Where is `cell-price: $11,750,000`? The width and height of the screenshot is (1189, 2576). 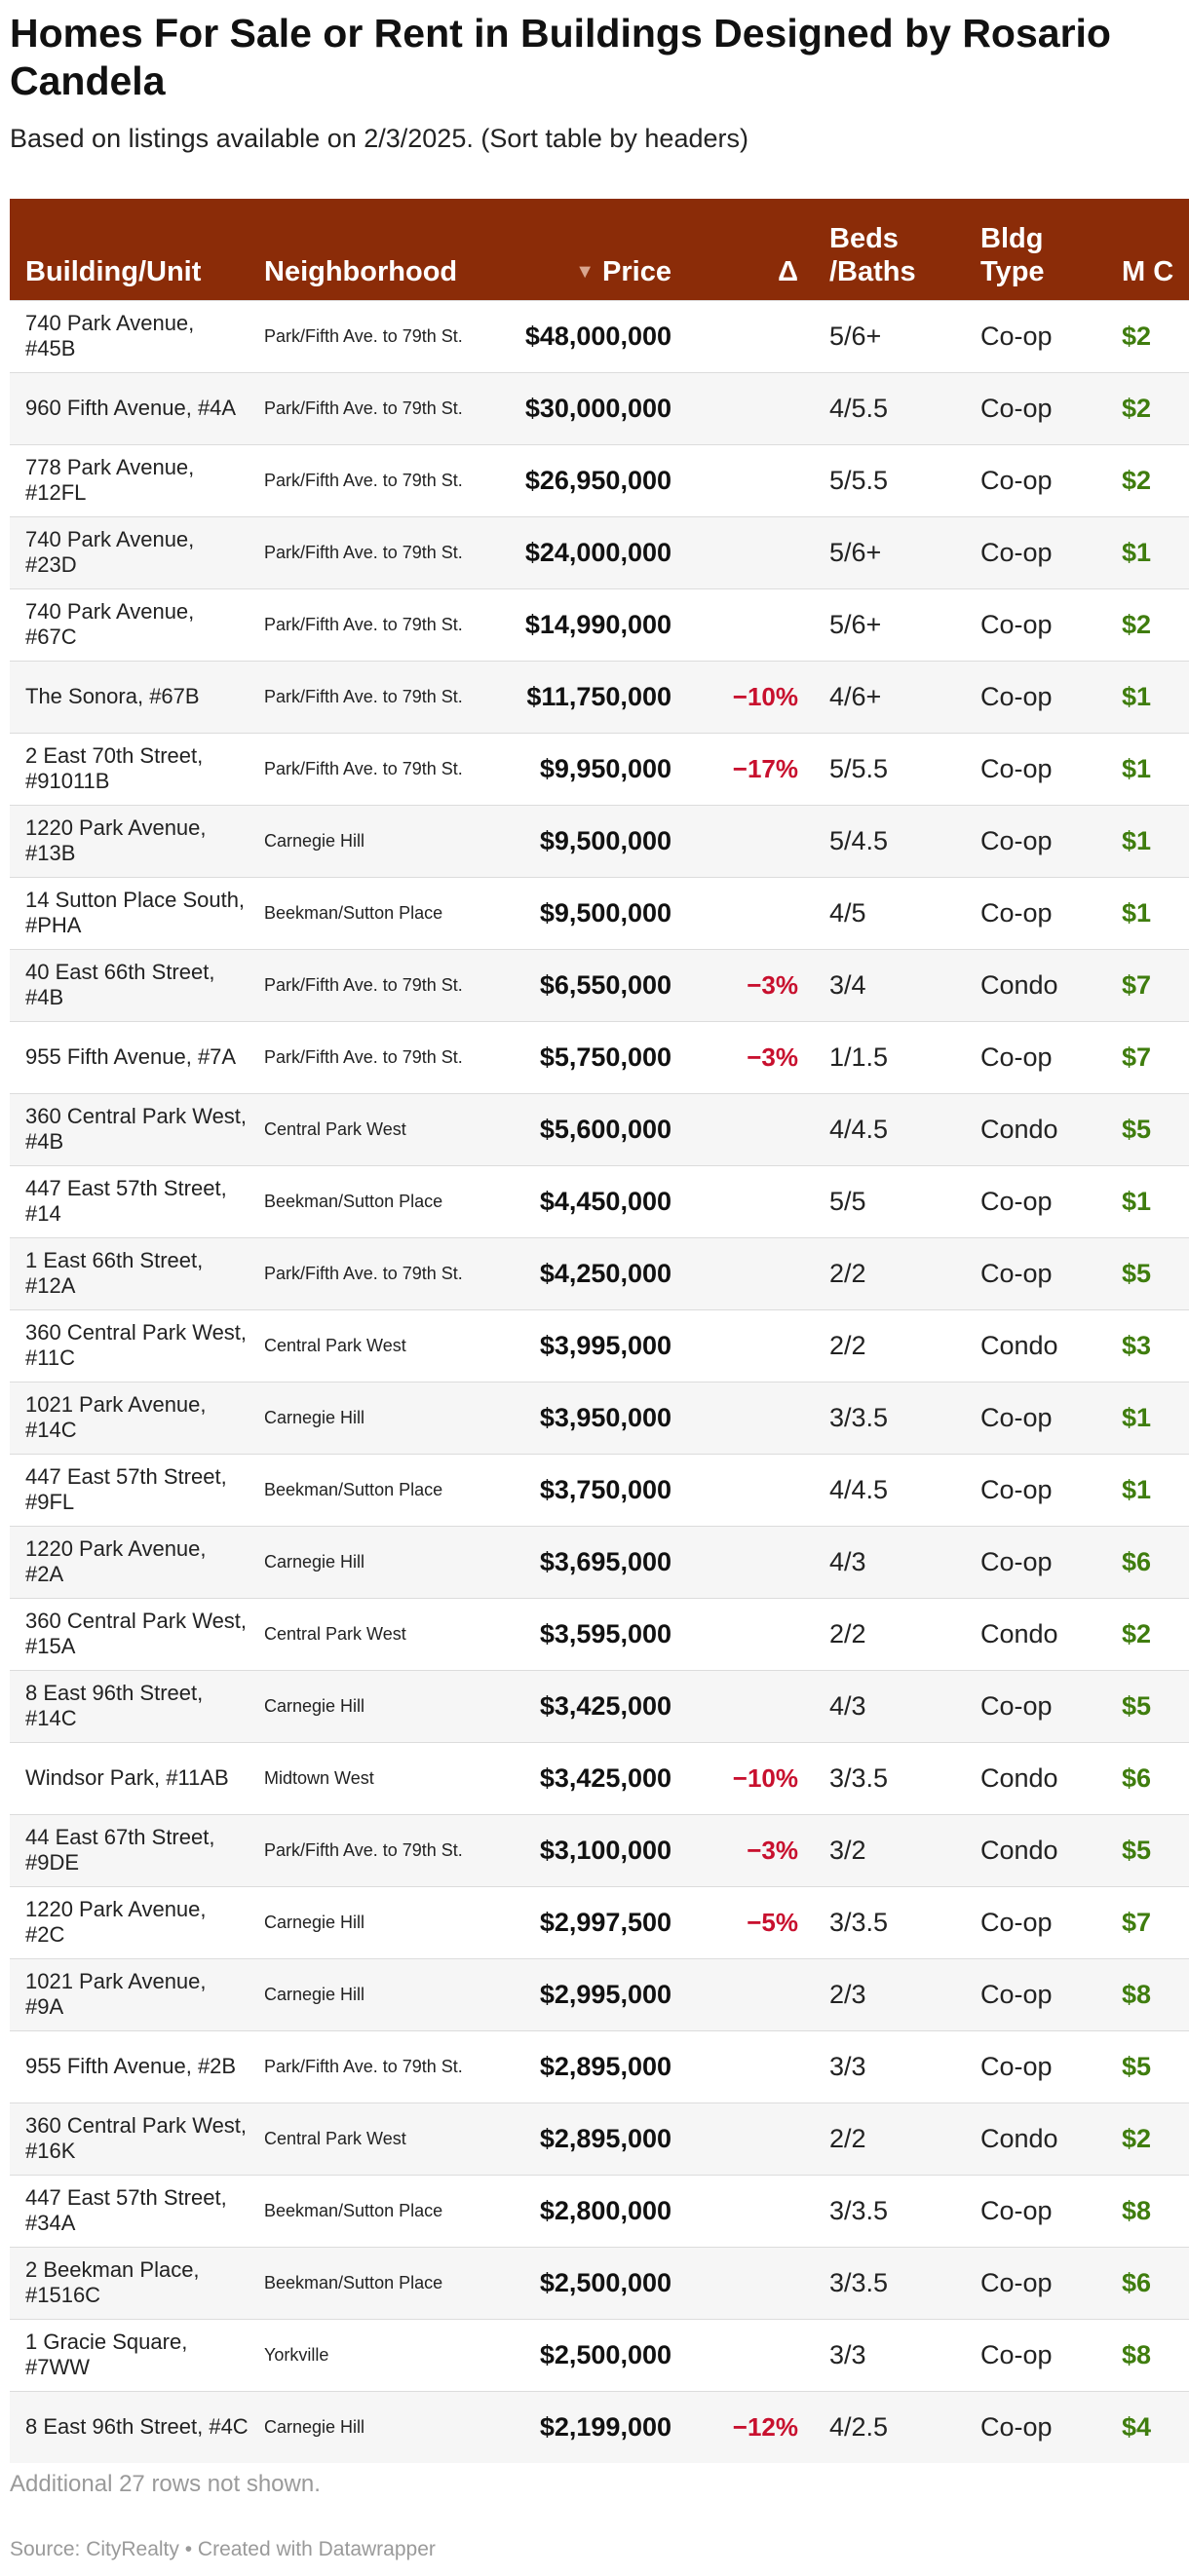
cell-price: $11,750,000 is located at coordinates (598, 696).